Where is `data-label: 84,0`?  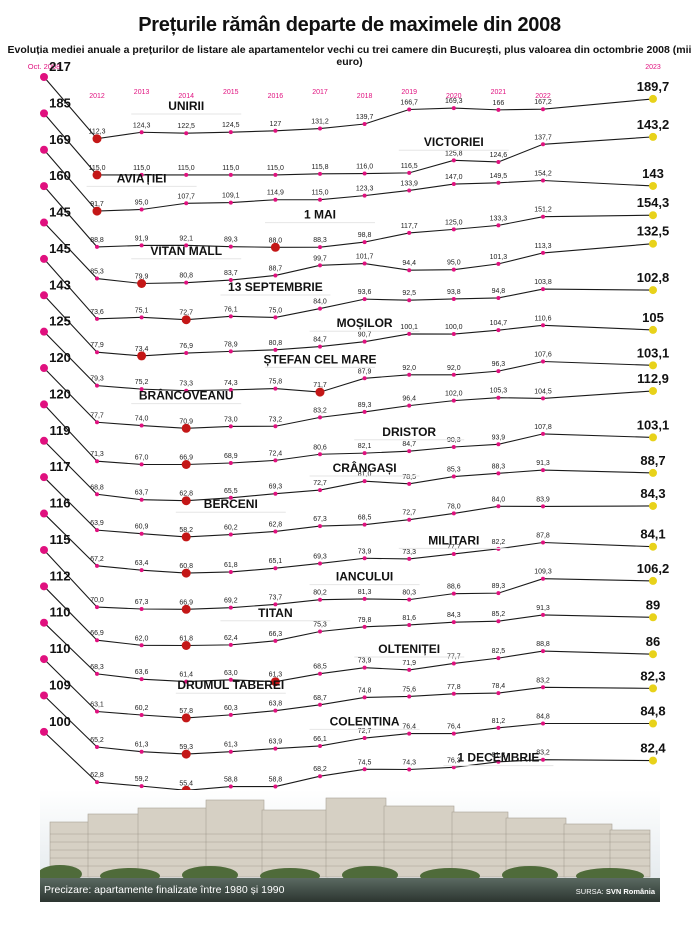 data-label: 84,0 is located at coordinates (320, 302).